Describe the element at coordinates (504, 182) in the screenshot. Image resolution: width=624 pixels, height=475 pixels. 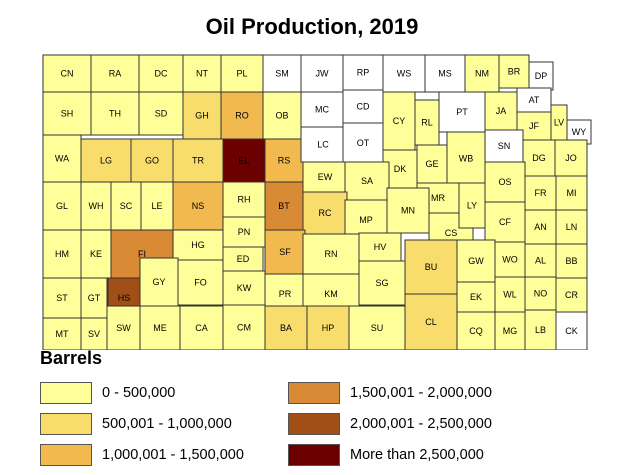
I see `county-label-os: OS` at that location.